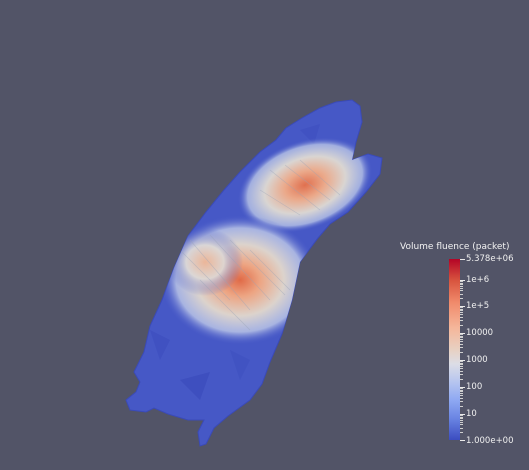  Describe the element at coordinates (480, 333) in the screenshot. I see `colorbar-tick-label: 10000` at that location.